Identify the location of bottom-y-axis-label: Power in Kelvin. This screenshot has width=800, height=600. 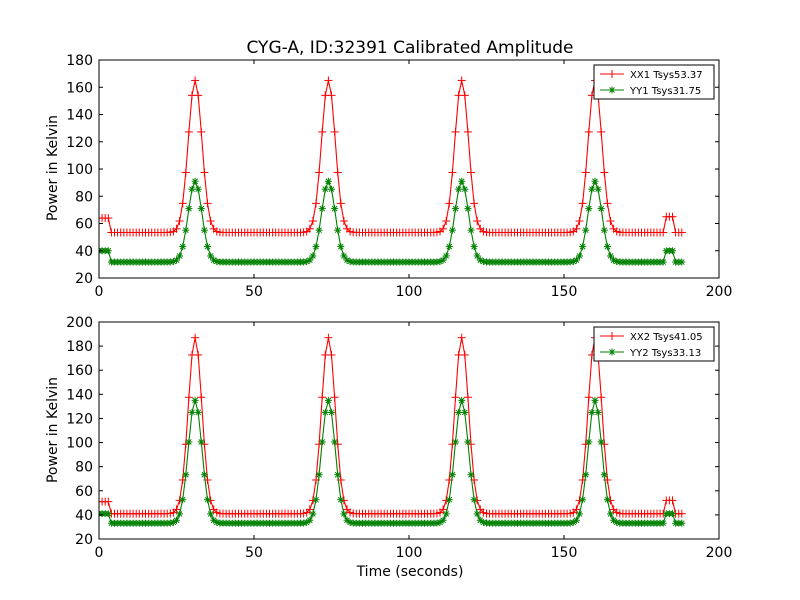
(53, 430).